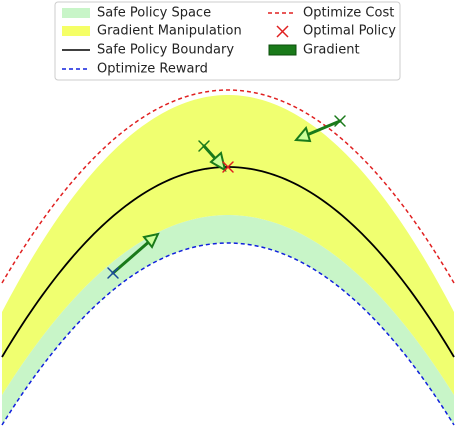 The height and width of the screenshot is (440, 456). What do you see at coordinates (165, 50) in the screenshot?
I see `legend-label: Safe Policy Boundary` at bounding box center [165, 50].